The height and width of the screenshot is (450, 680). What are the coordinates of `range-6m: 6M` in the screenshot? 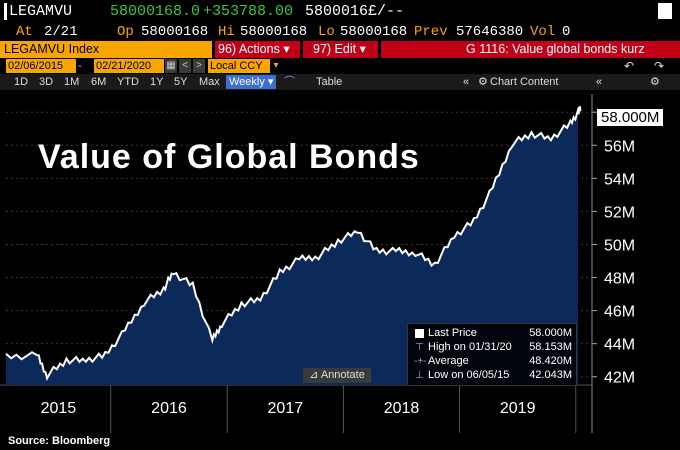 It's located at (99, 82).